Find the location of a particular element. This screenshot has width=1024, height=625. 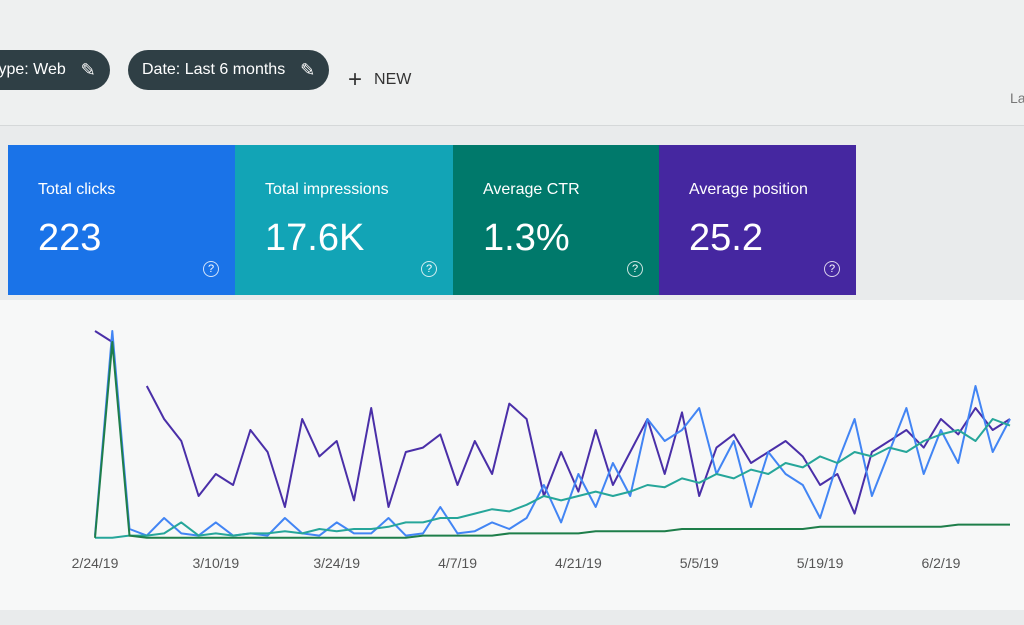

cut-text: La is located at coordinates (1017, 98).